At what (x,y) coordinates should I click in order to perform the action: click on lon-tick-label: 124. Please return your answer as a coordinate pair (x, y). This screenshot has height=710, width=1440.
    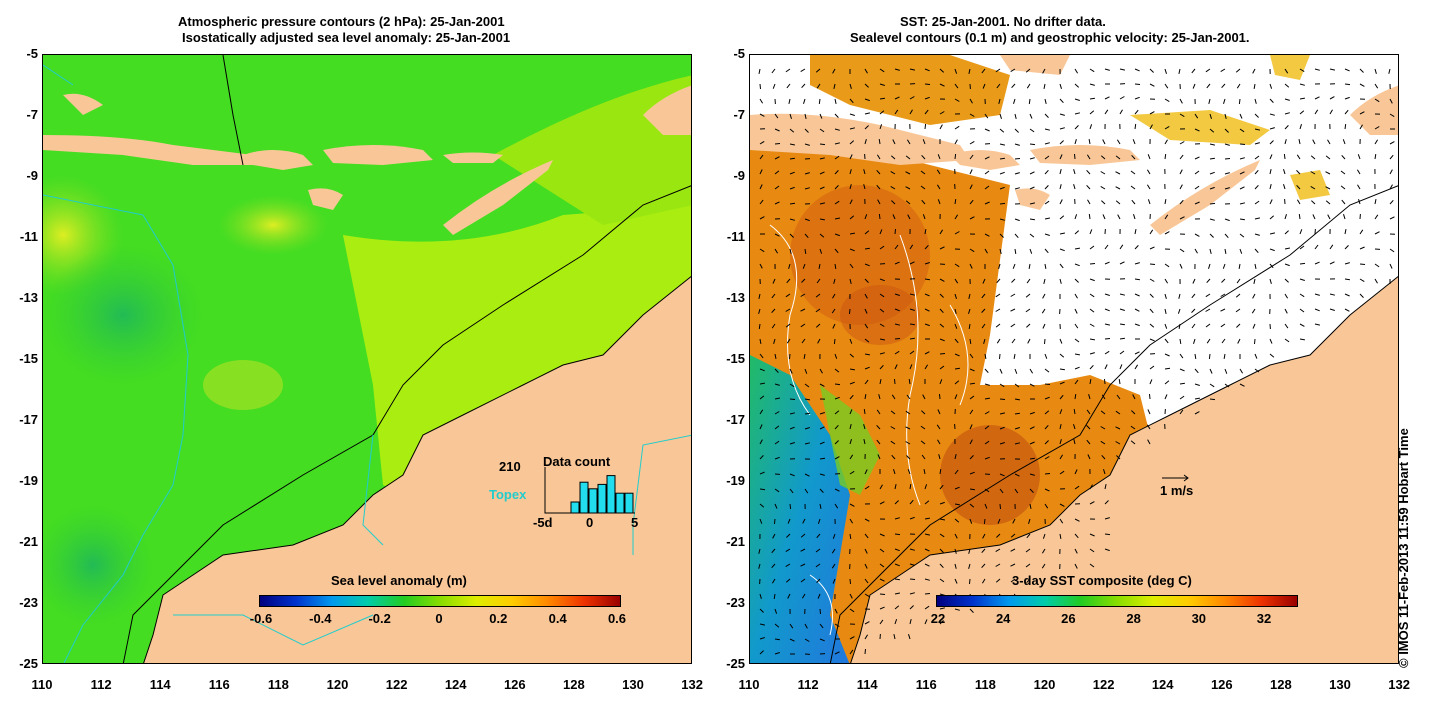
    Looking at the image, I should click on (1162, 684).